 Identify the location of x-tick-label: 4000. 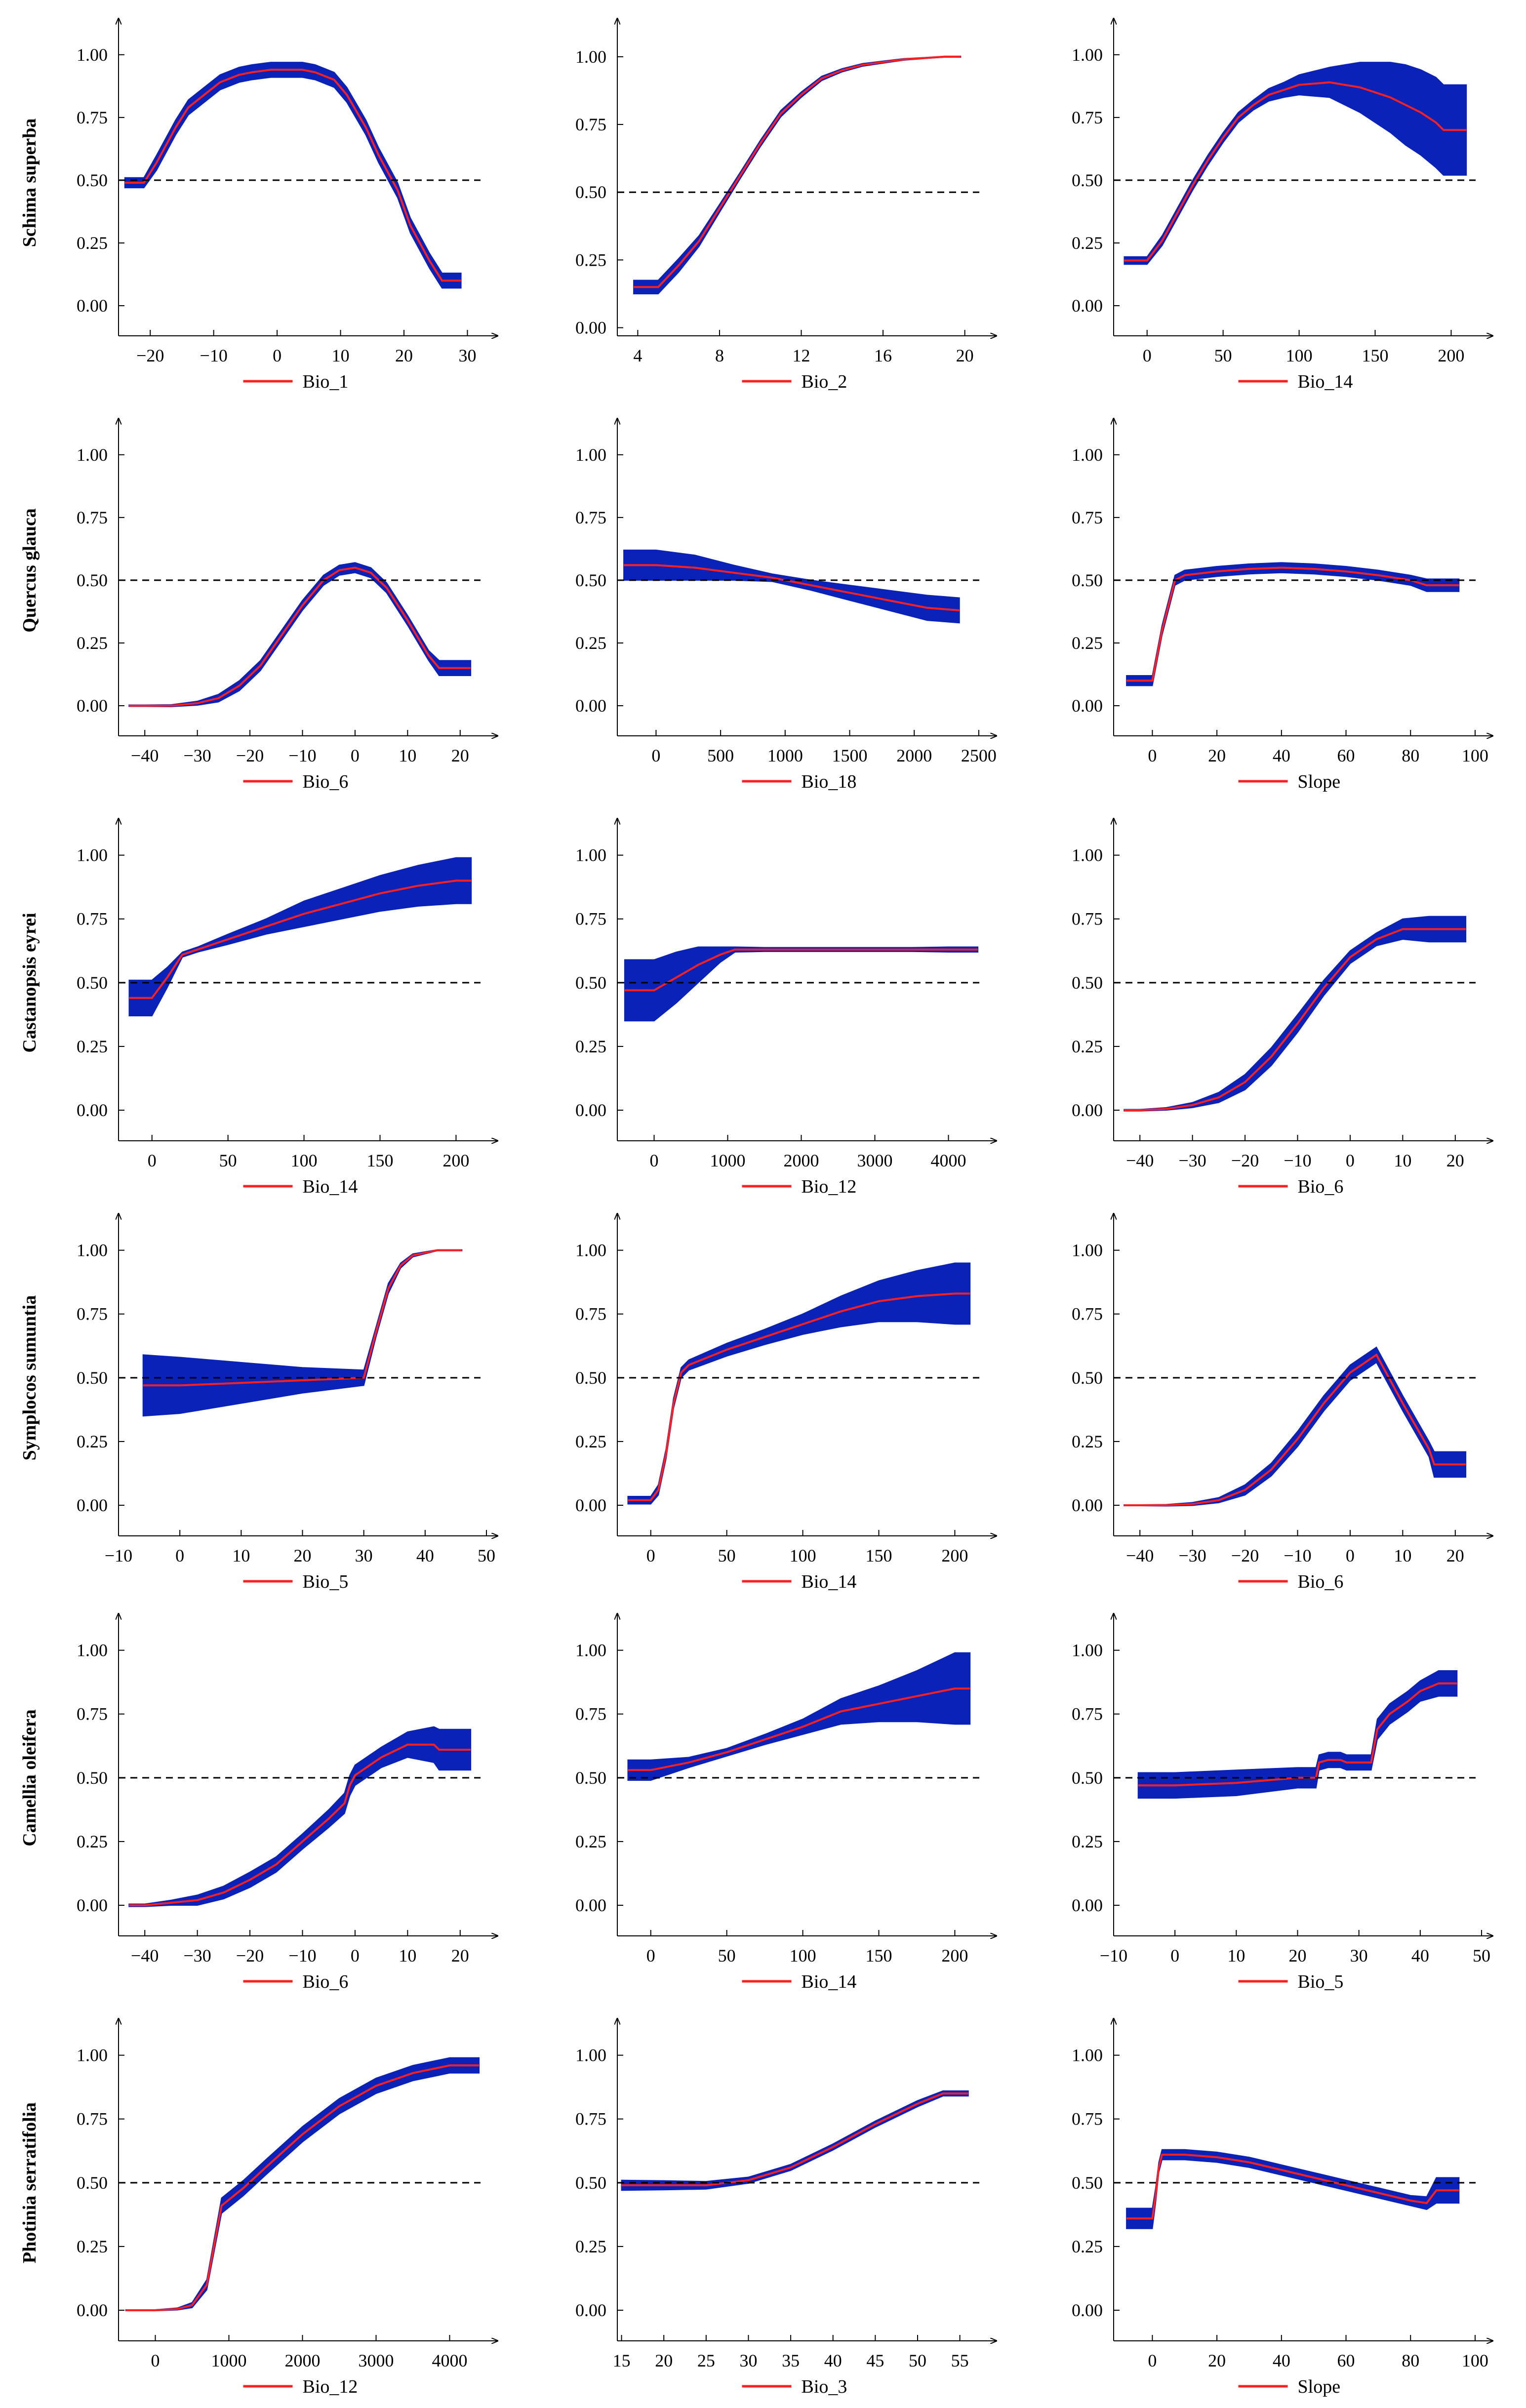
(450, 2360).